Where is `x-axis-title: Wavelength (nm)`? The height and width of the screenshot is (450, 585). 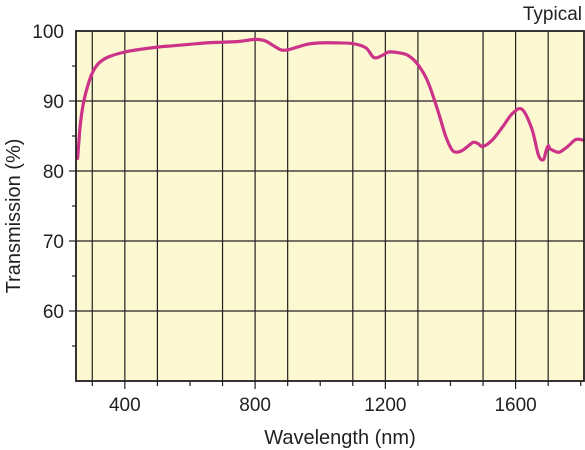
x-axis-title: Wavelength (nm) is located at coordinates (340, 438).